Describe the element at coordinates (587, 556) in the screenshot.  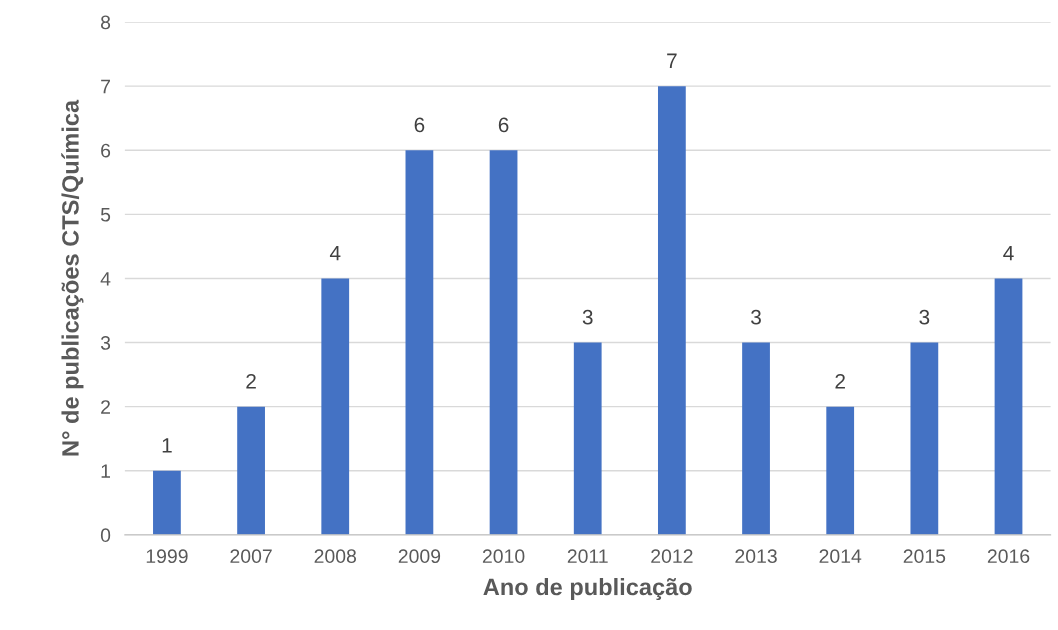
I see `x-tick-label: 2011` at that location.